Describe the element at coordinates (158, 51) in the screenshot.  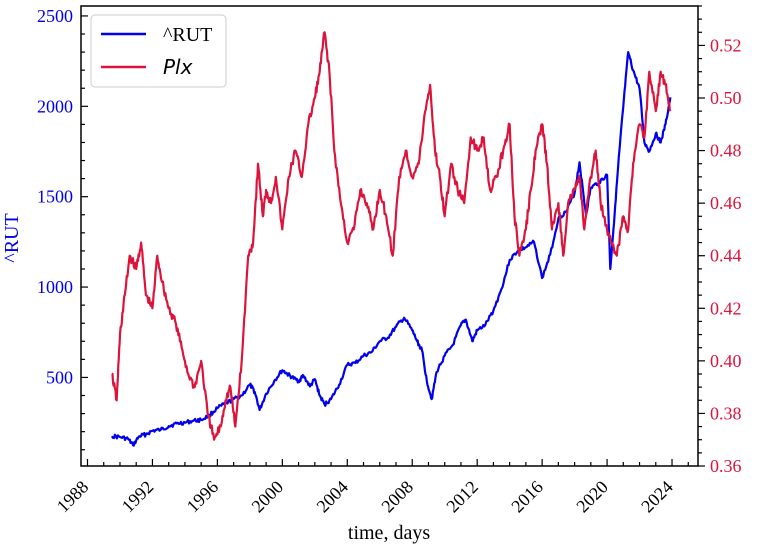
I see `legend: ^RUT Plx` at that location.